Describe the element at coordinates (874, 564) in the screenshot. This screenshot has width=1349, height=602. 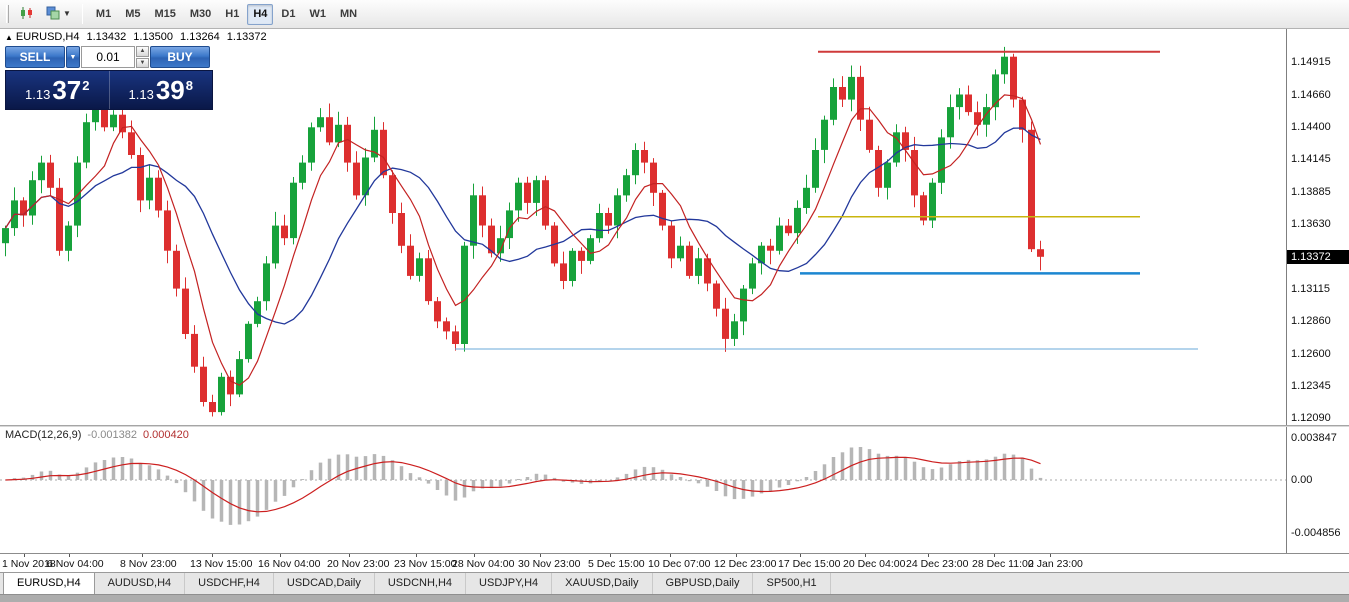
I see `time-axis-label: 20 Dec 04:00` at that location.